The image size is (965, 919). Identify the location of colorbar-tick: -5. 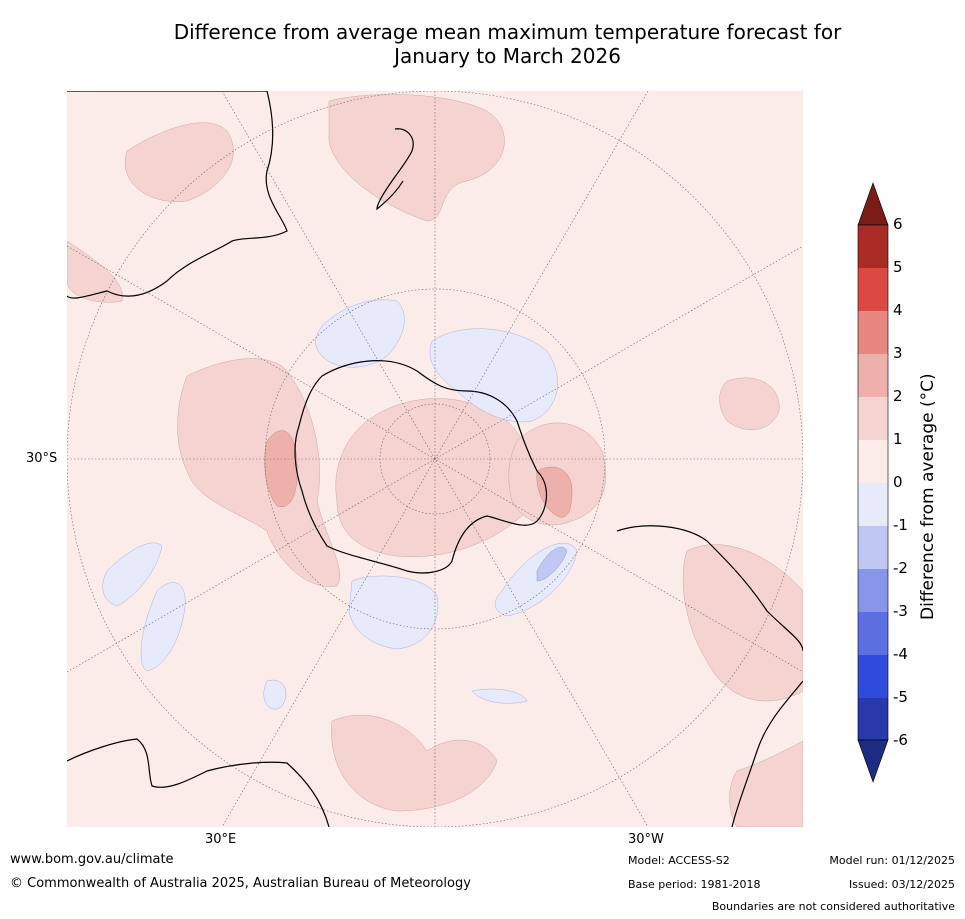
(900, 697).